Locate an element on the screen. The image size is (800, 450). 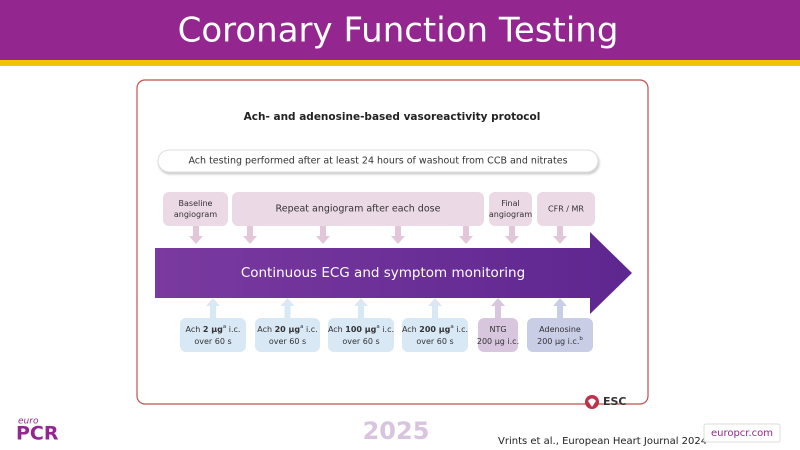
logo-top: euro is located at coordinates (28, 422).